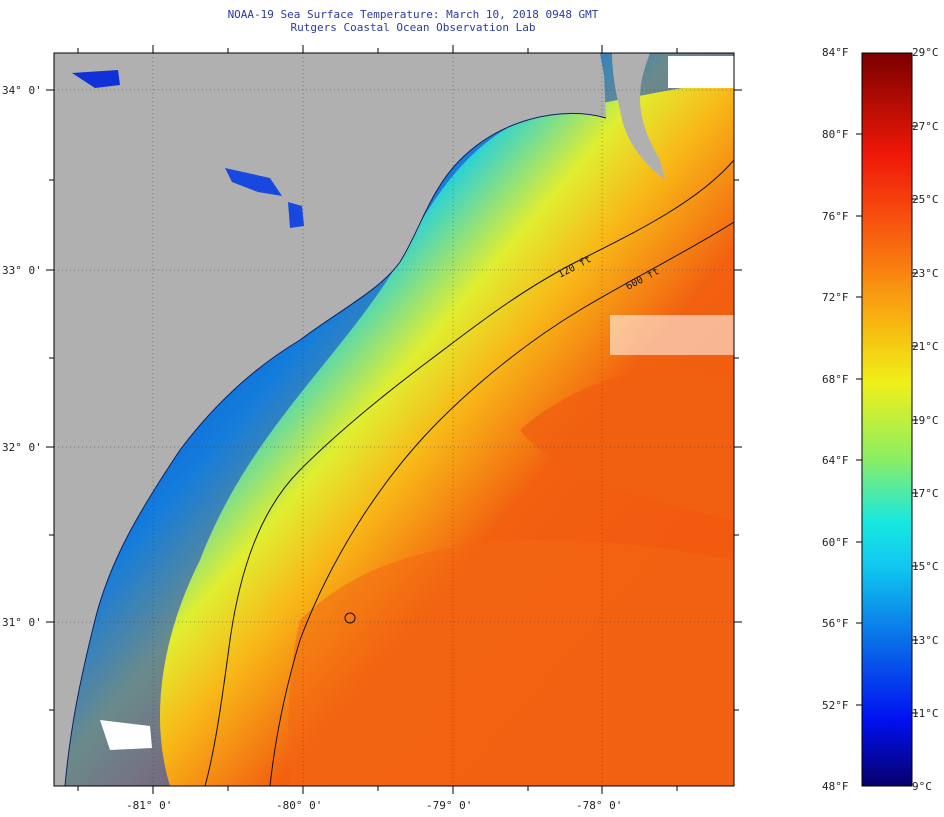  What do you see at coordinates (925, 493) in the screenshot?
I see `colorbar-label-c: 17°C` at bounding box center [925, 493].